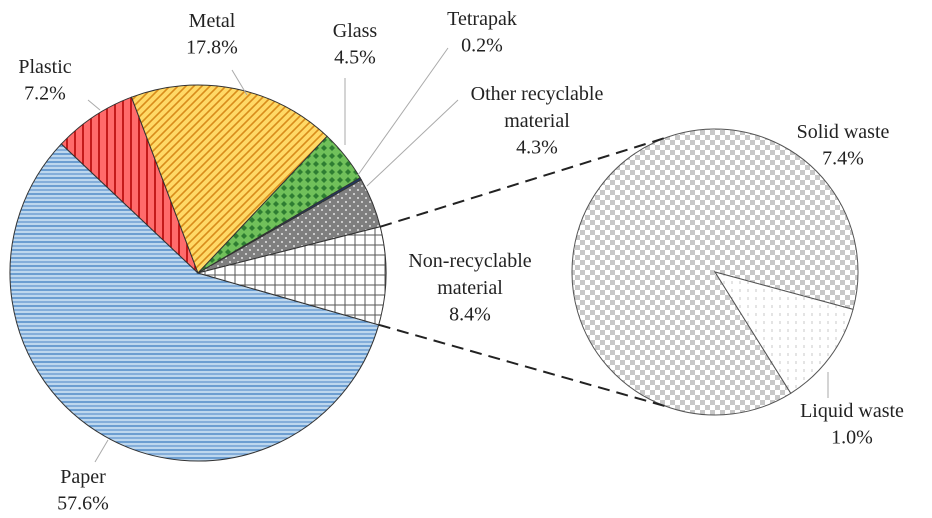 The width and height of the screenshot is (932, 518). I want to click on slice-value-label: 4.5%, so click(355, 58).